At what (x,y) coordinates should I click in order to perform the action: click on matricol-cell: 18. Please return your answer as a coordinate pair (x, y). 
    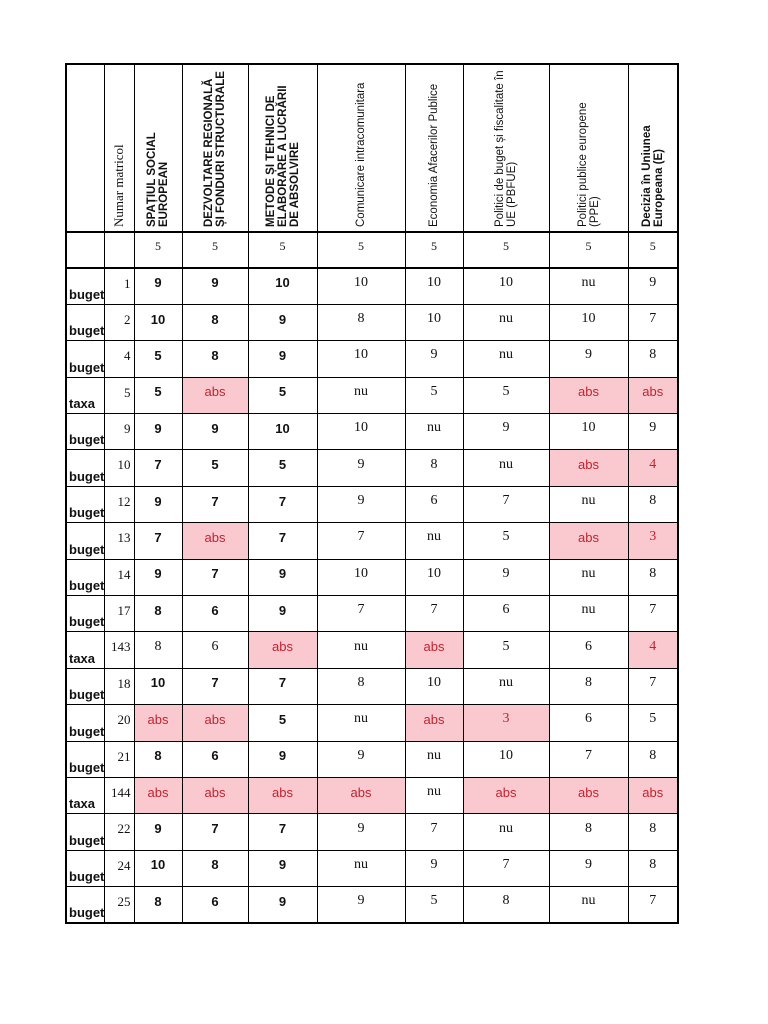
    Looking at the image, I should click on (119, 686).